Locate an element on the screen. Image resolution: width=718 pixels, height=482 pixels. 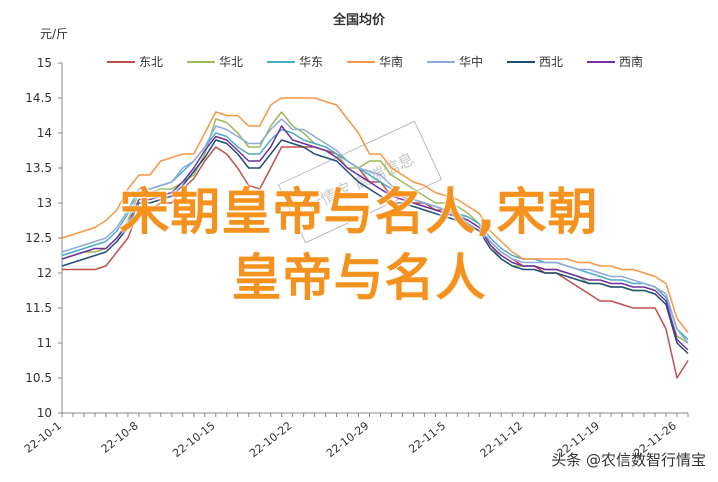
overlay-headline-1: 宋朝皇帝与名人,宋朝 is located at coordinates (359, 212).